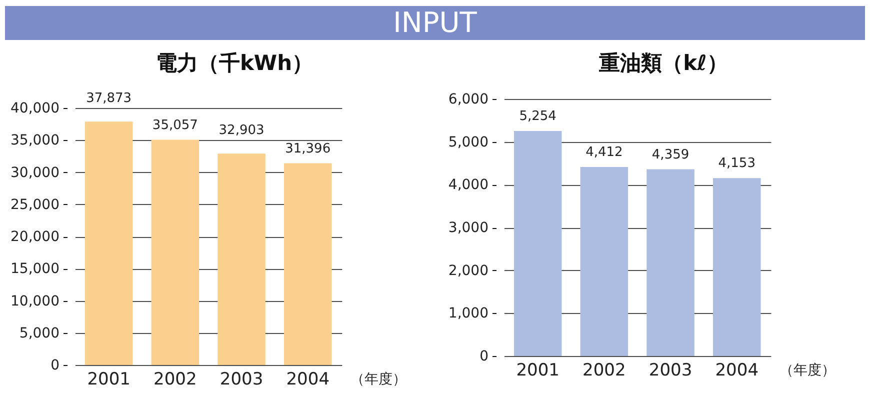 The width and height of the screenshot is (870, 400). I want to click on y-tick-label: 4,000, so click(468, 185).